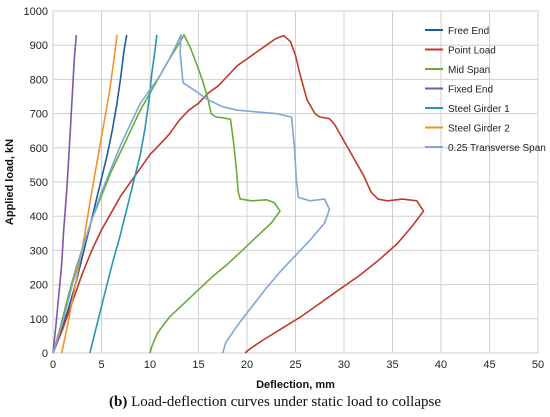 The image size is (550, 417). Describe the element at coordinates (101, 365) in the screenshot. I see `x-tick-label: 5` at that location.